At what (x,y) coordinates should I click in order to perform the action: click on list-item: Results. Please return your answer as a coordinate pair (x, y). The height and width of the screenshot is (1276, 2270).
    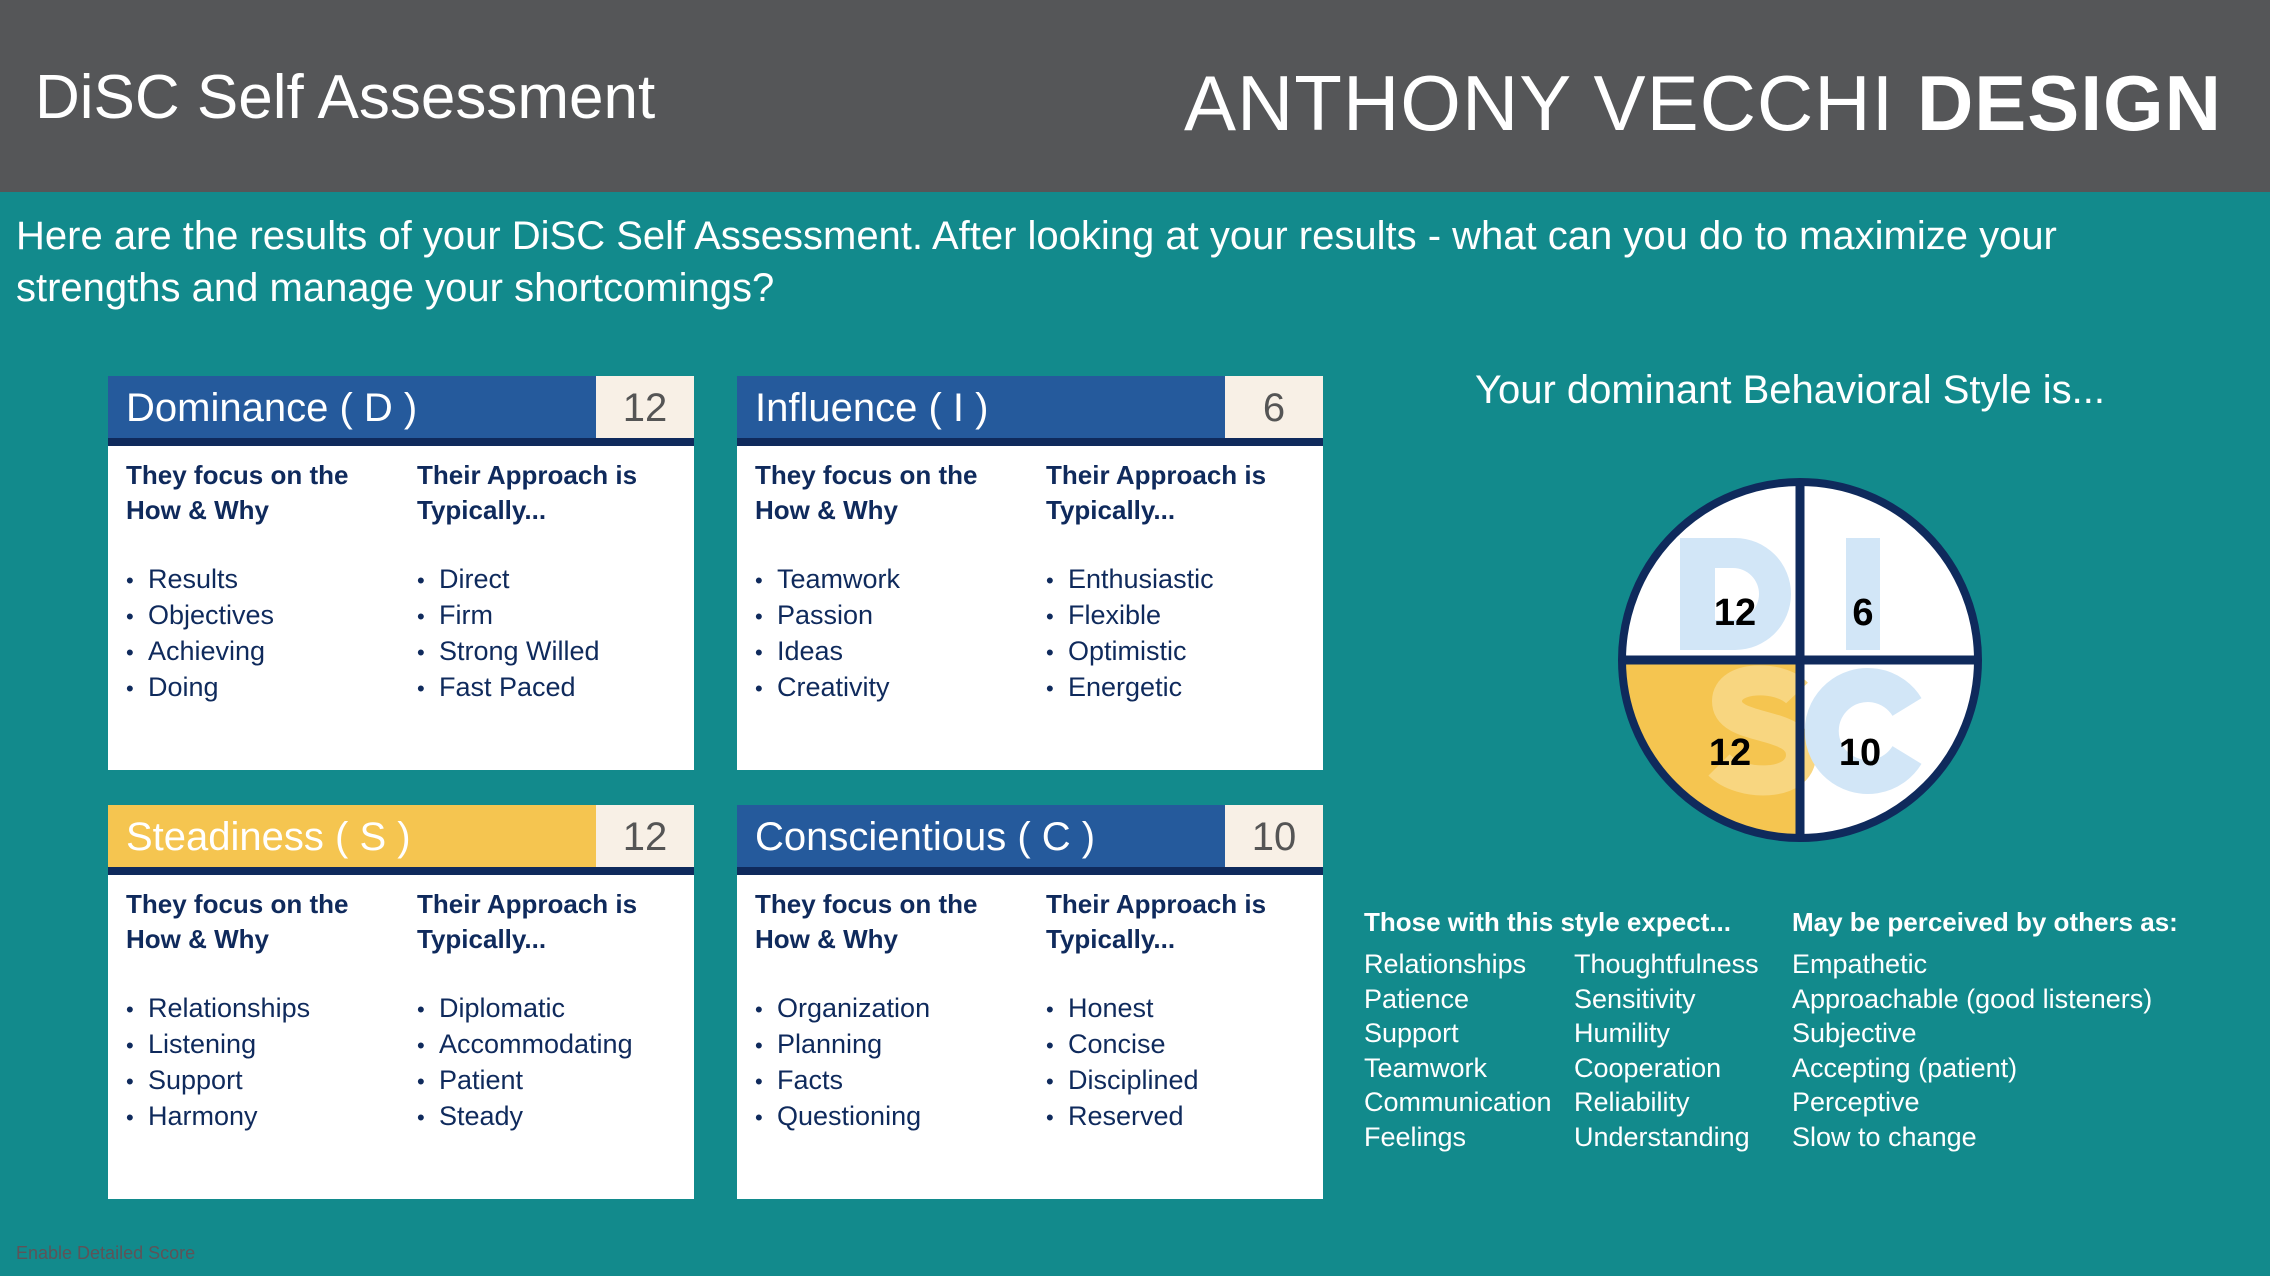
    Looking at the image, I should click on (261, 580).